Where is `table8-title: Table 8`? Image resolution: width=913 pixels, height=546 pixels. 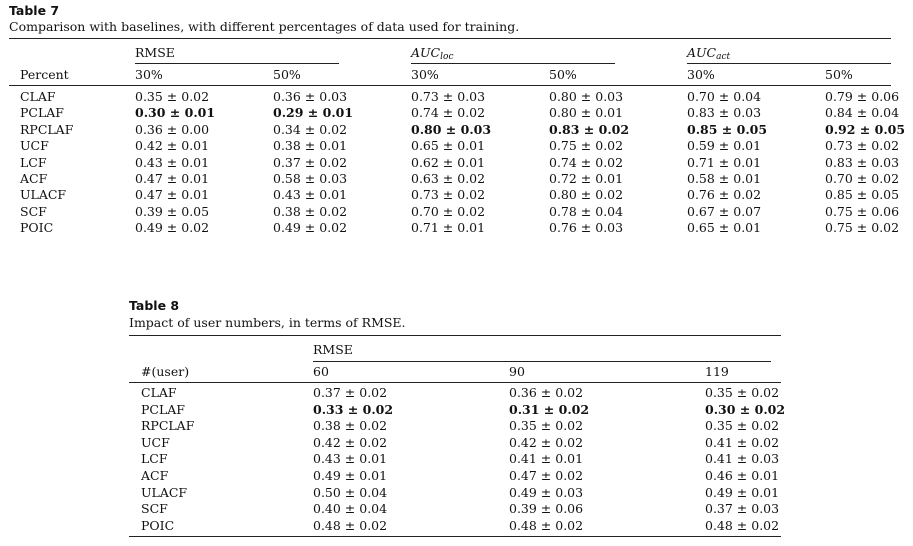 table8-title: Table 8 is located at coordinates (154, 305).